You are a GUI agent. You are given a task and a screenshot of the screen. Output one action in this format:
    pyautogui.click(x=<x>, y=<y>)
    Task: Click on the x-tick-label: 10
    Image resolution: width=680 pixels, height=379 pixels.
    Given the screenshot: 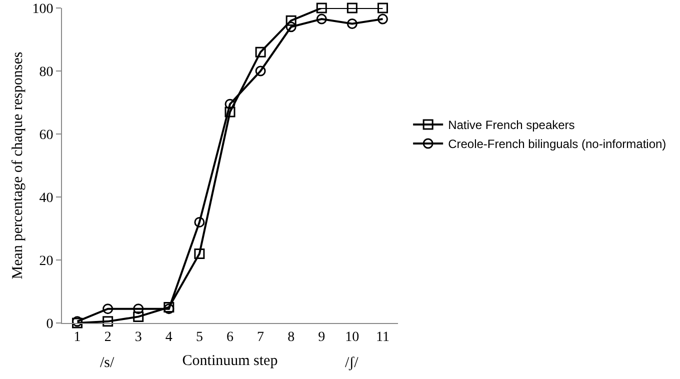 What is the action you would take?
    pyautogui.click(x=352, y=337)
    